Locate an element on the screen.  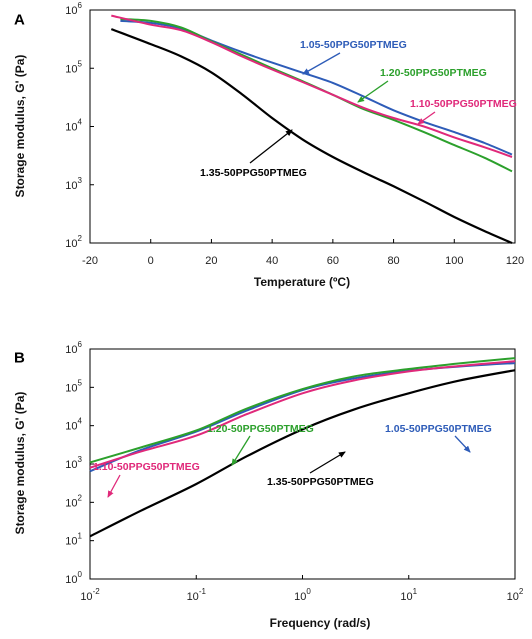
x-tick-label: 10-1 is located at coordinates (197, 595).